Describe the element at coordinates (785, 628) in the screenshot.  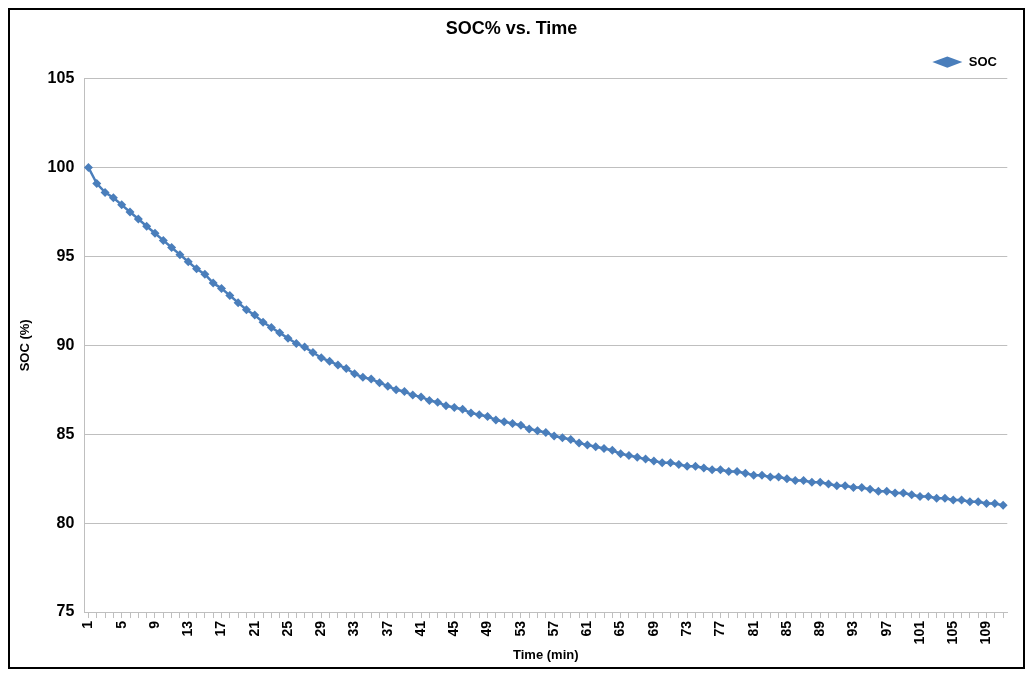
I see `x-tick-label: 85` at that location.